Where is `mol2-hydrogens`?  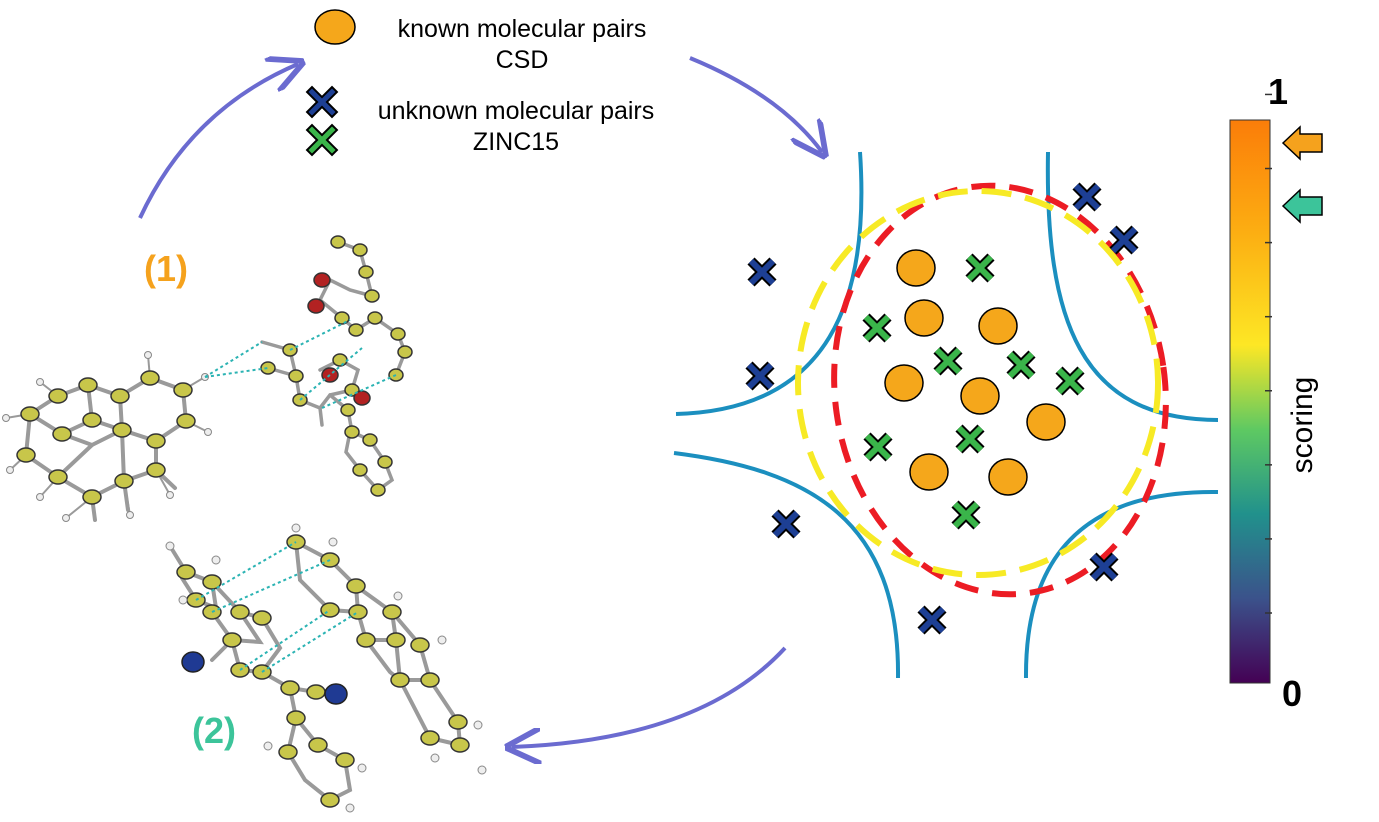 mol2-hydrogens is located at coordinates (326, 668).